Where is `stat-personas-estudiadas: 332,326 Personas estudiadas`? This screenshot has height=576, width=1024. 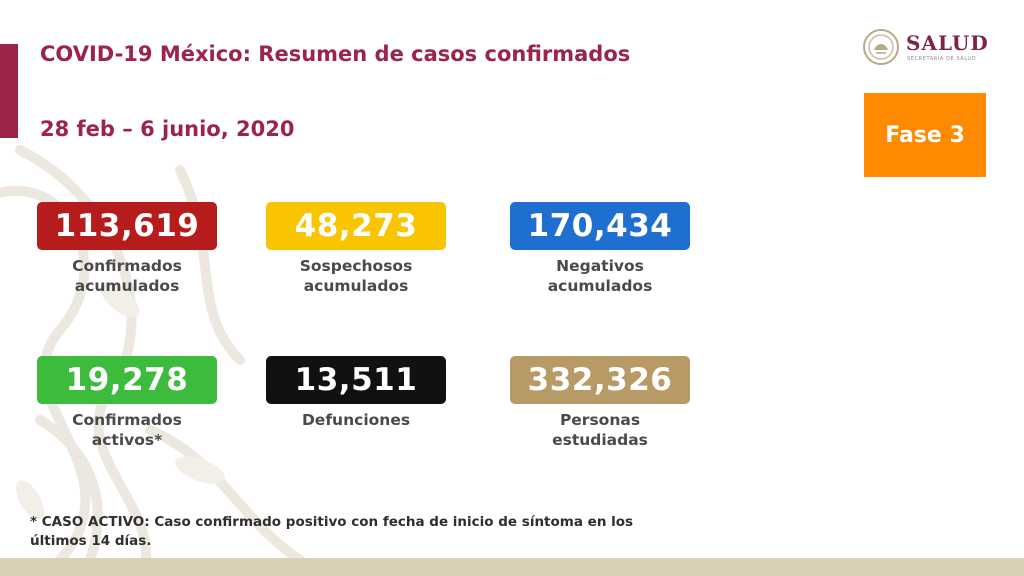 stat-personas-estudiadas: 332,326 Personas estudiadas is located at coordinates (600, 403).